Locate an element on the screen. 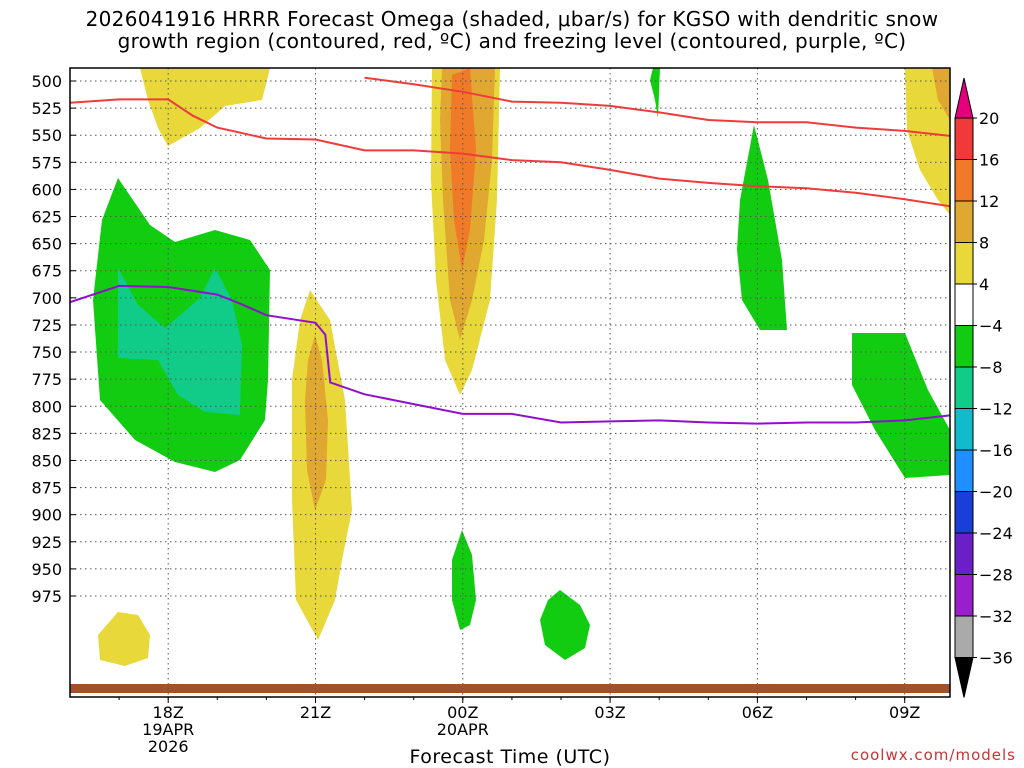  y-tick-label: 700 is located at coordinates (46, 298).